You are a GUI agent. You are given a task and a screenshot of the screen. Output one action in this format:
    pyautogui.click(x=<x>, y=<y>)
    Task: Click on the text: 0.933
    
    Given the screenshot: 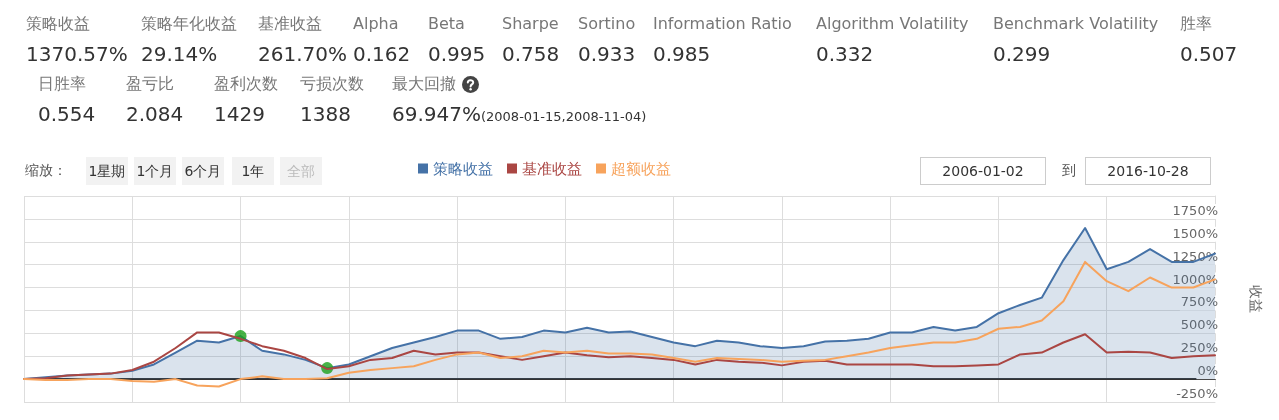 What is the action you would take?
    pyautogui.click(x=607, y=54)
    